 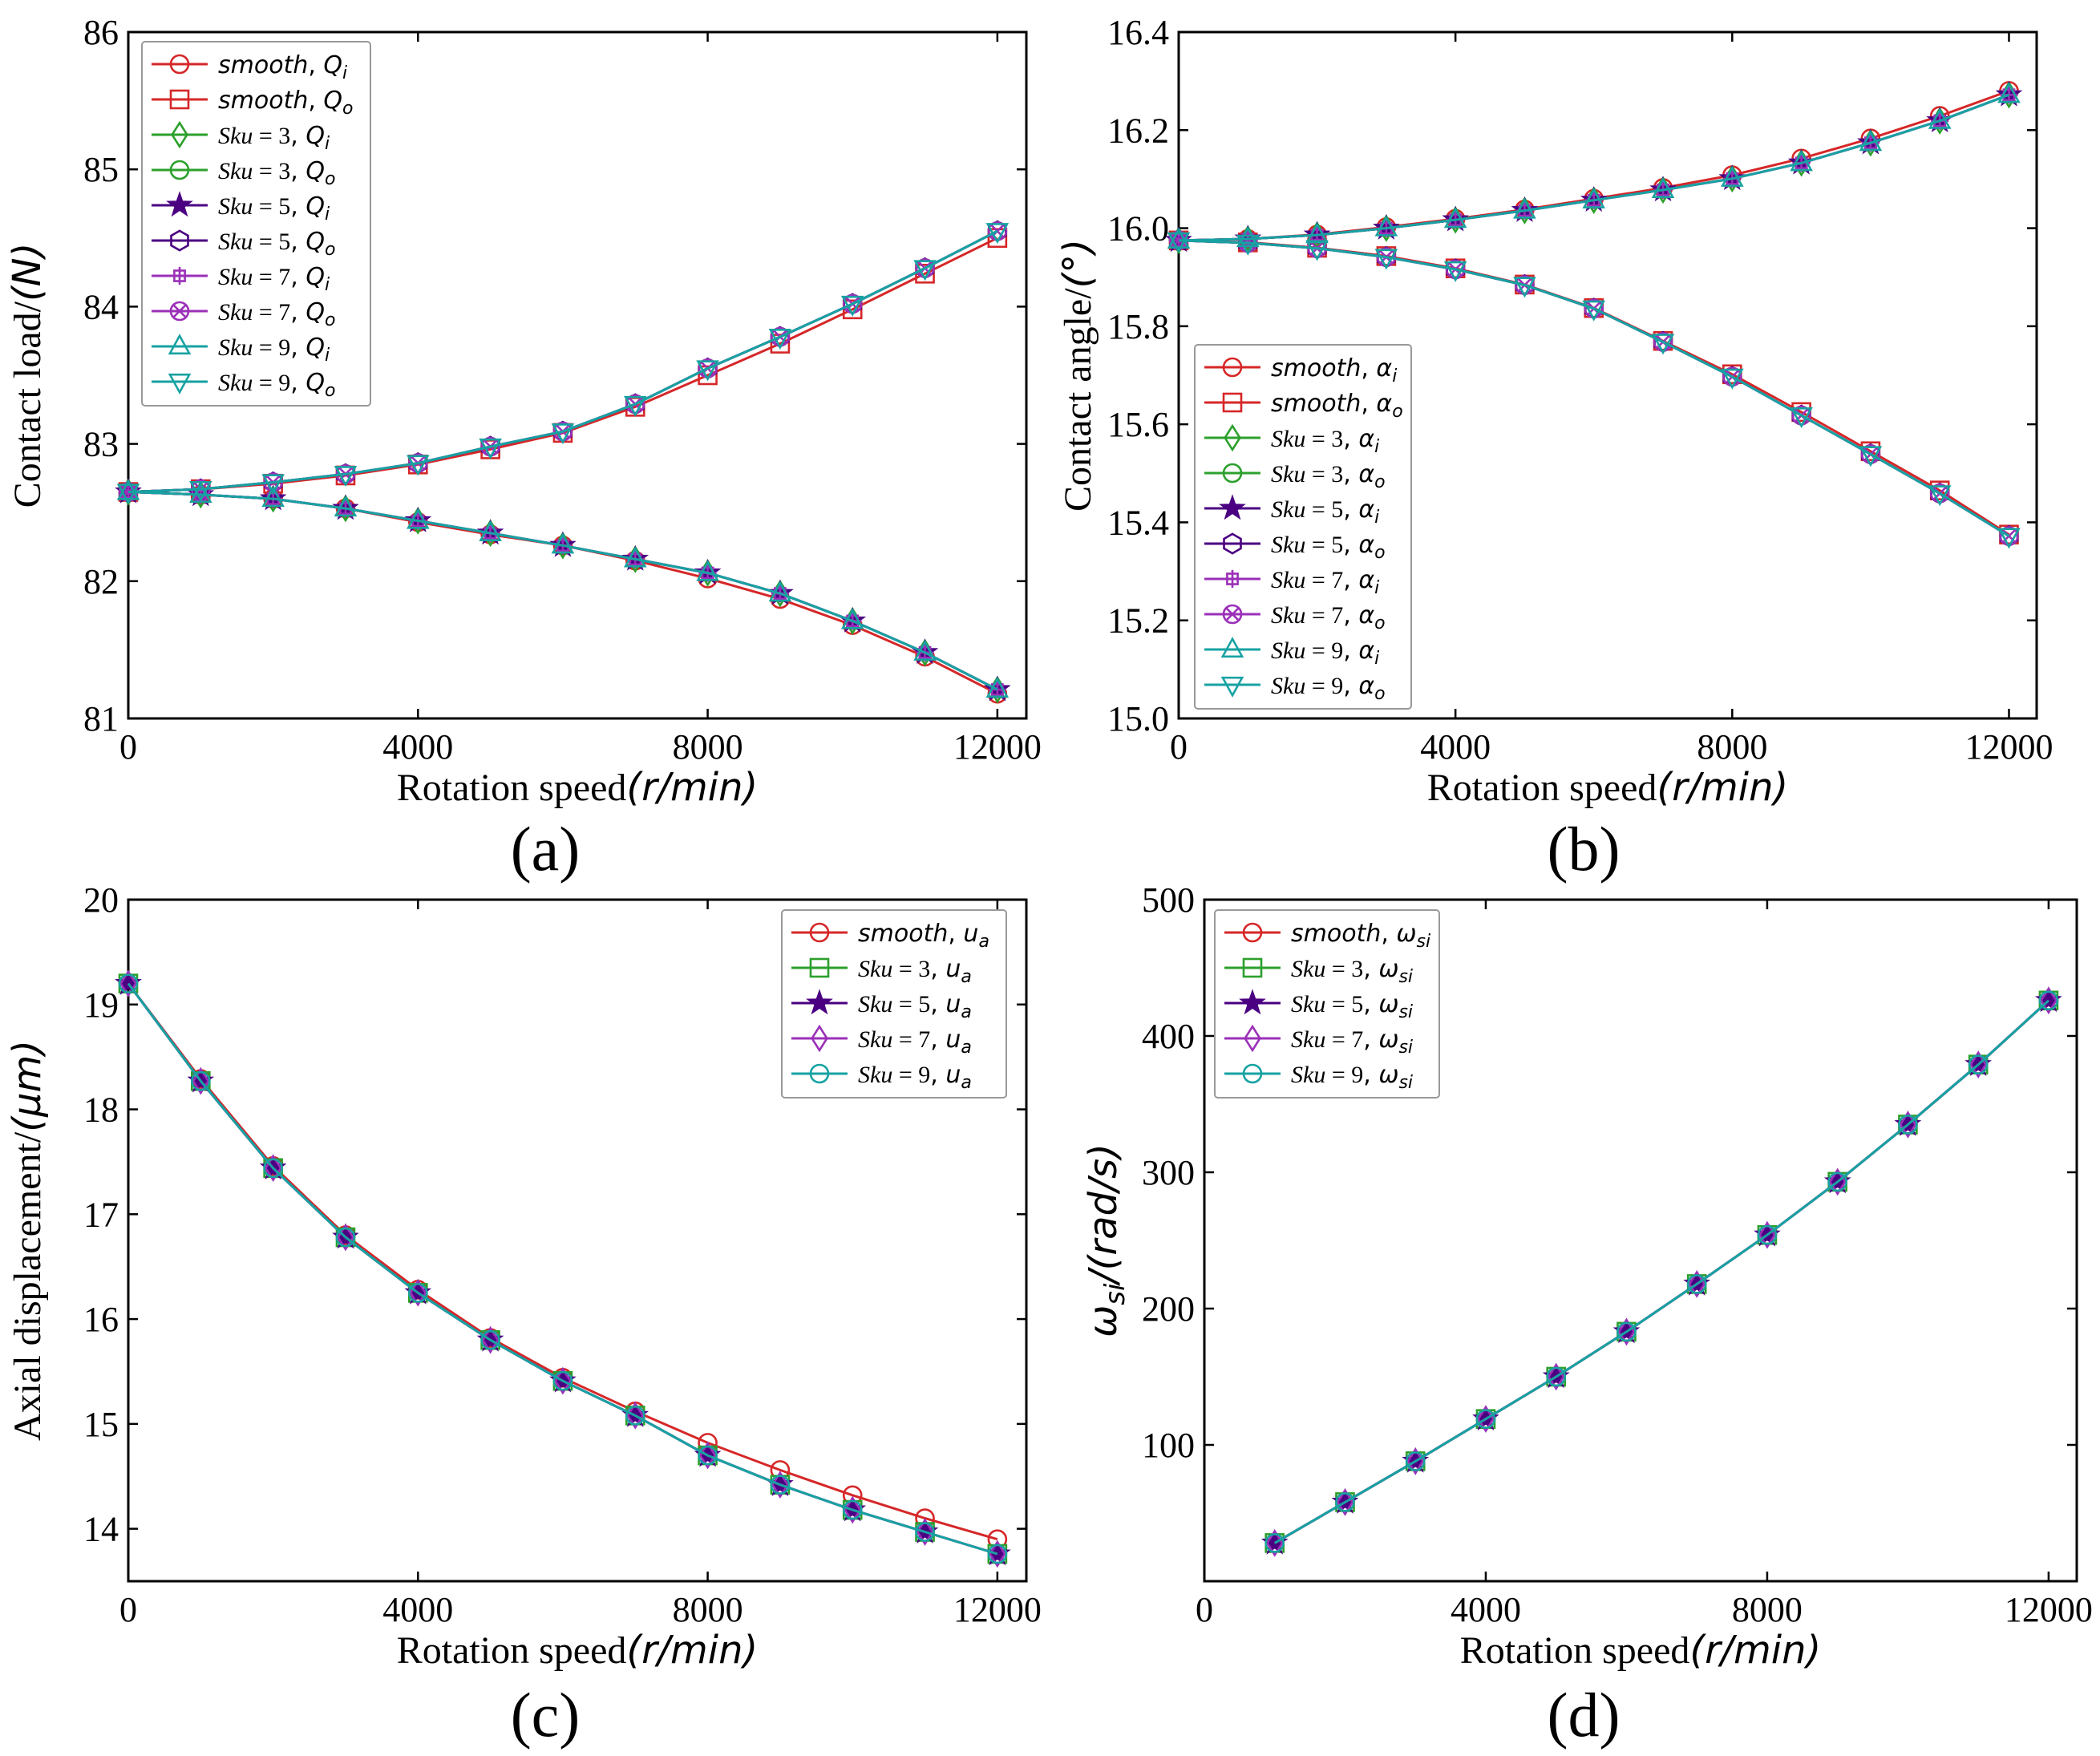 I want to click on y-tick-label: 15.4, so click(x=1138, y=522).